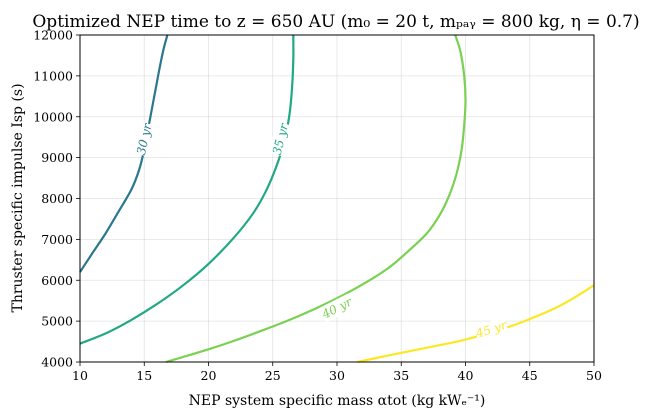  Describe the element at coordinates (594, 375) in the screenshot. I see `x-tick-label: 50` at that location.